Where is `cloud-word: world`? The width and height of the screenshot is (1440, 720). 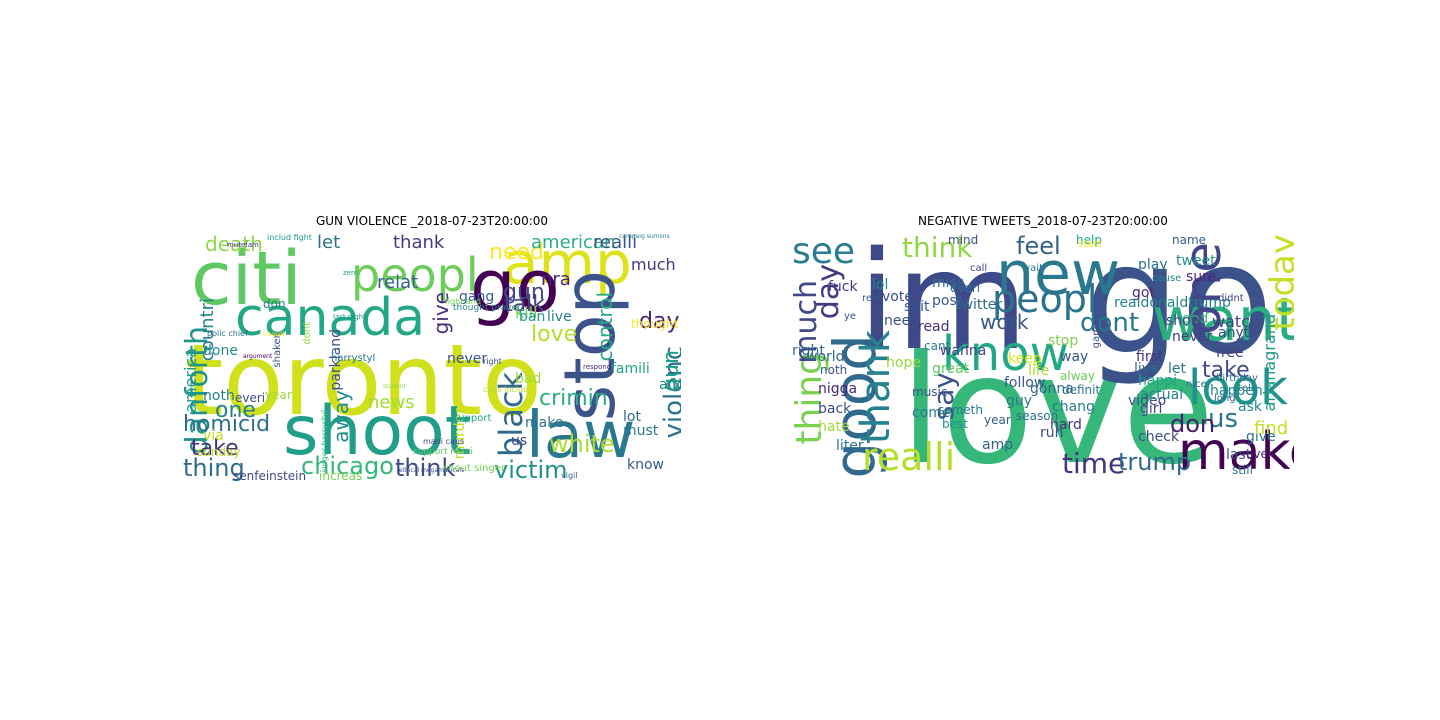 cloud-word: world is located at coordinates (825, 357).